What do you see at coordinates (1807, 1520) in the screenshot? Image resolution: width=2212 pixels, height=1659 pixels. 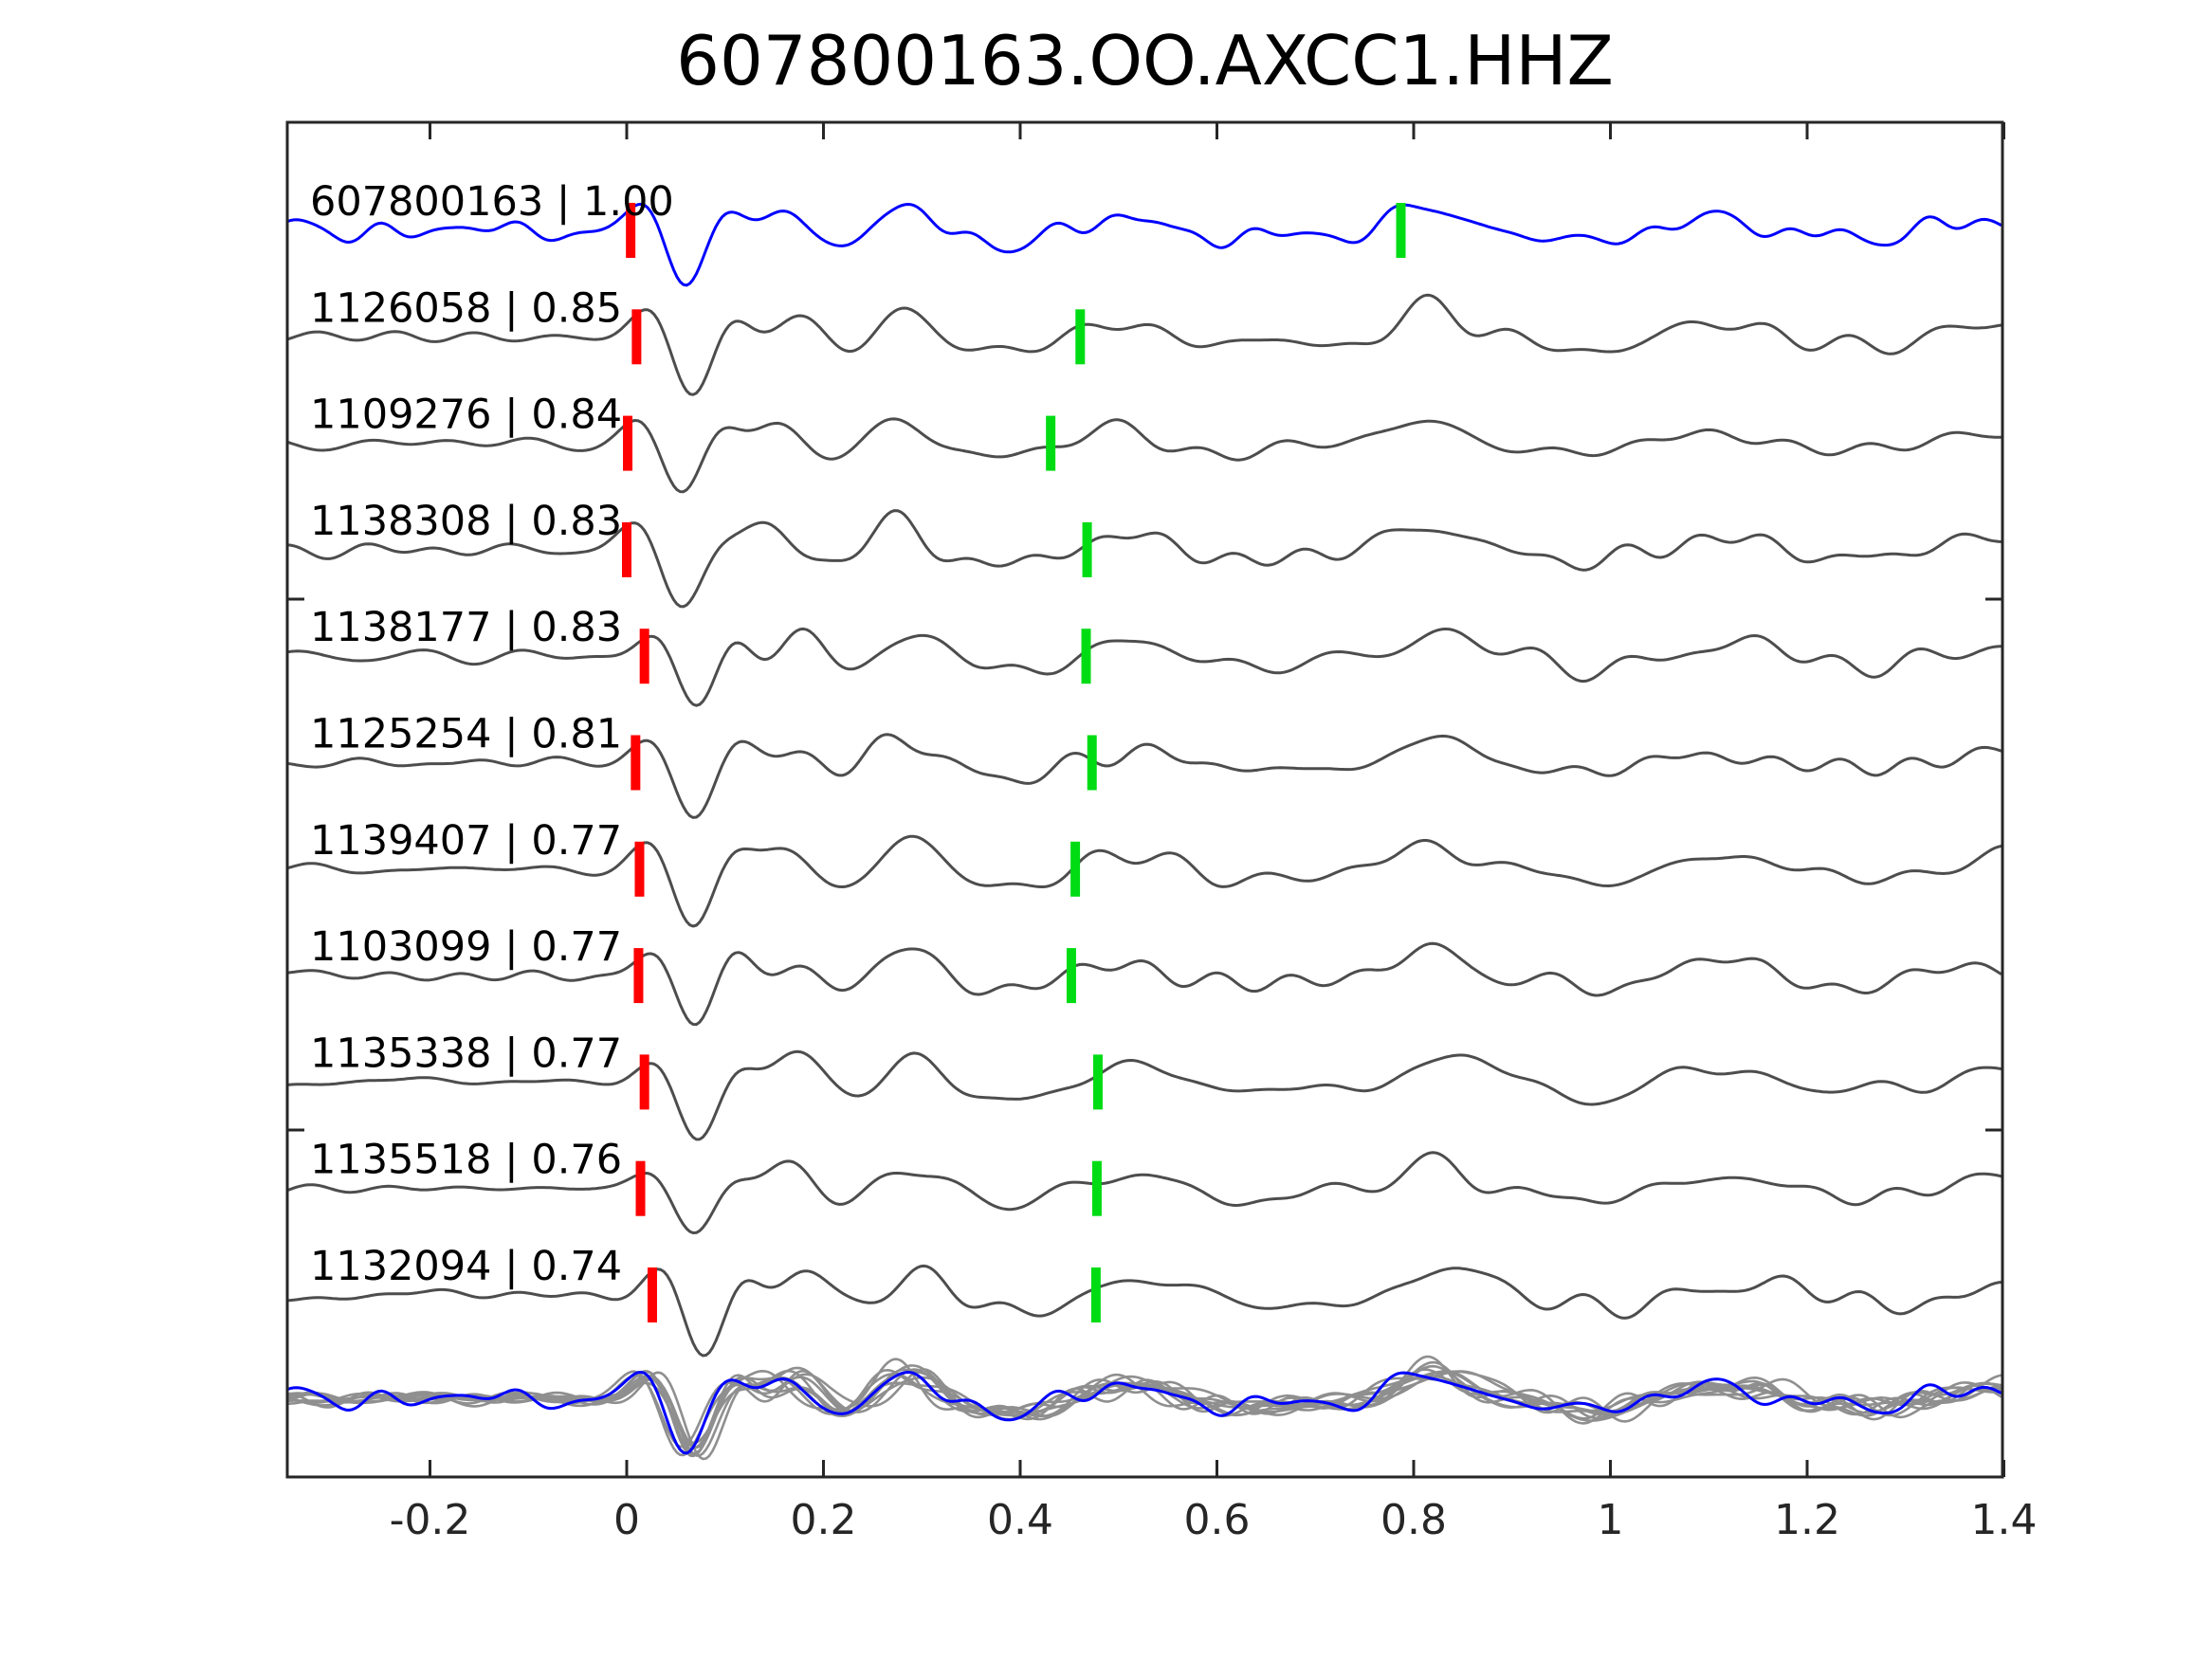 I see `x-tick-label: 1.2` at bounding box center [1807, 1520].